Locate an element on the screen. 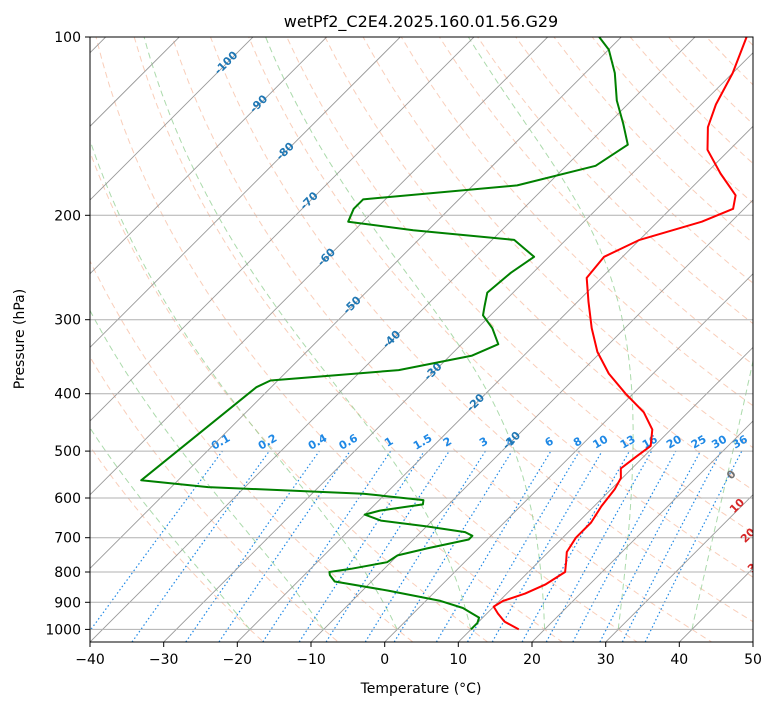  isotherm-label: -100 is located at coordinates (226, 62).